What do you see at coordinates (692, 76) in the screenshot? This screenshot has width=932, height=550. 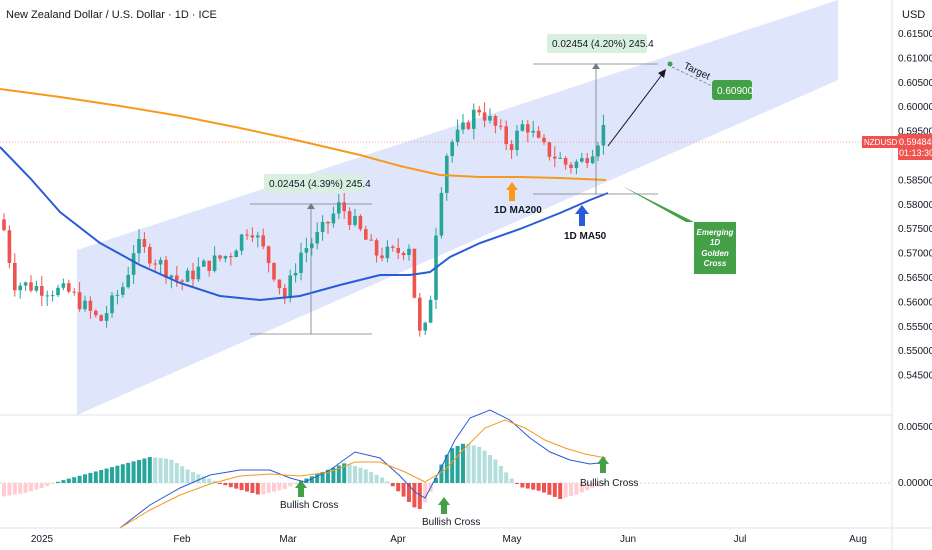 I see `target-leader` at bounding box center [692, 76].